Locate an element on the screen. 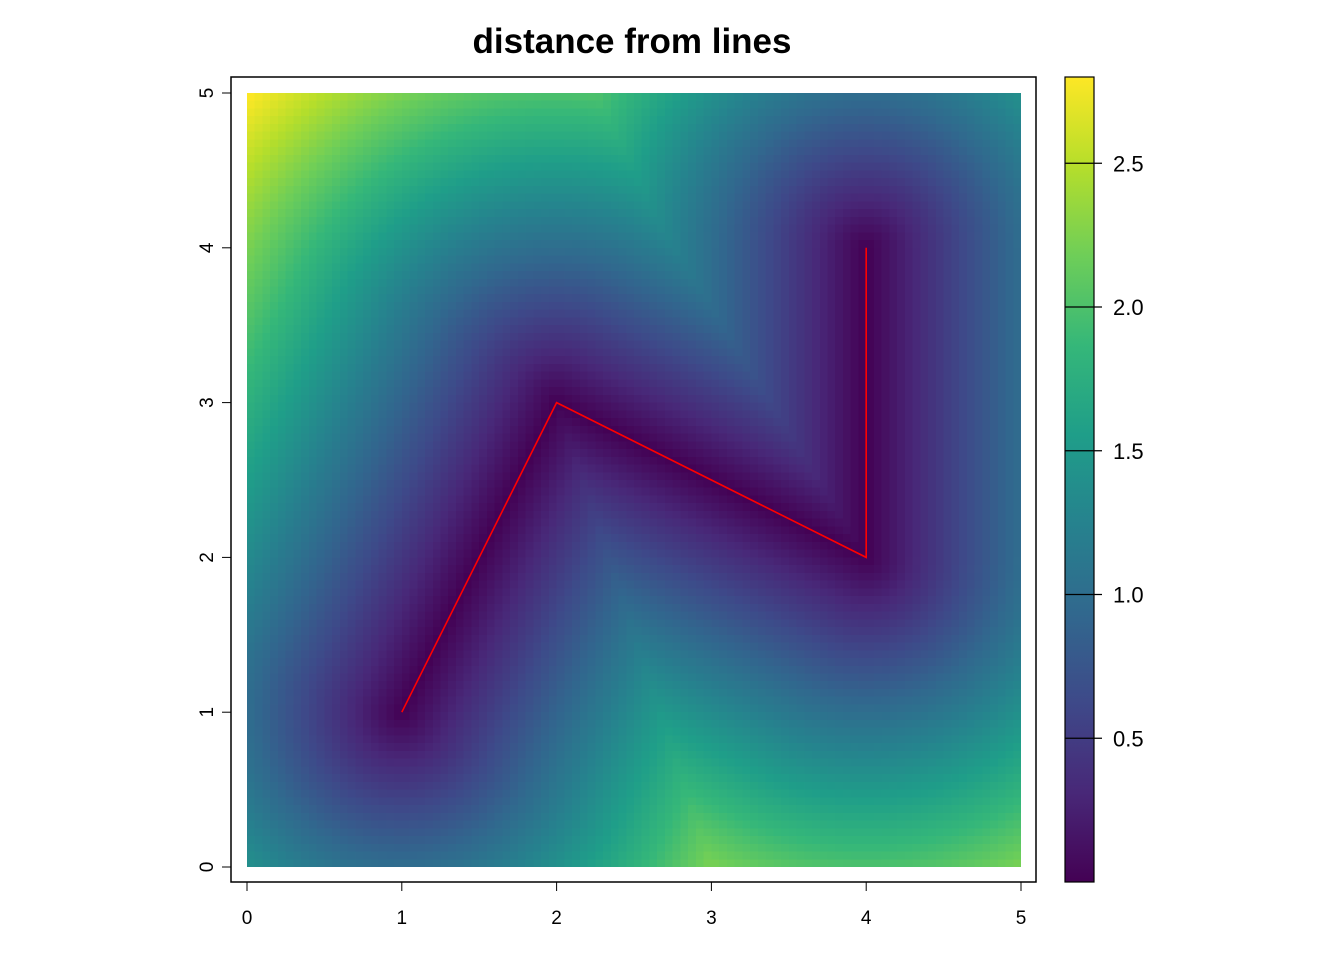 Image resolution: width=1344 pixels, height=960 pixels. colorbar-axis: 0.5 1.0 1.5 2.0 2.5 is located at coordinates (1104, 451).